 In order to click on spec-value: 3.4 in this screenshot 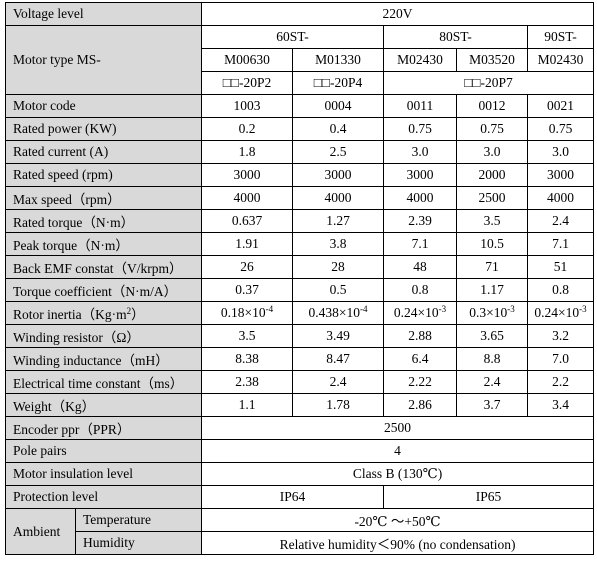, I will do `click(561, 405)`.